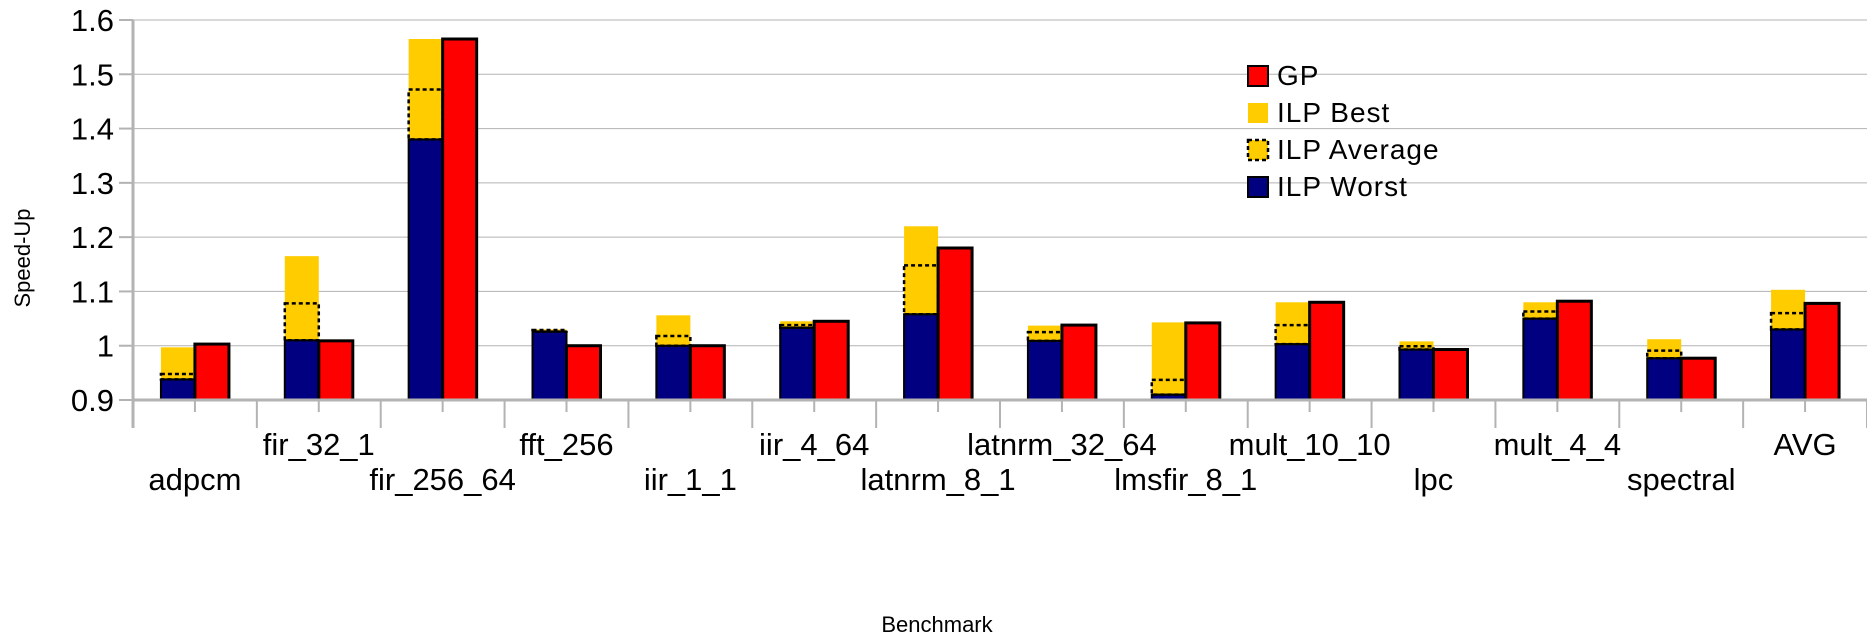 This screenshot has width=1867, height=640. What do you see at coordinates (566, 444) in the screenshot?
I see `category-label: fft_256` at bounding box center [566, 444].